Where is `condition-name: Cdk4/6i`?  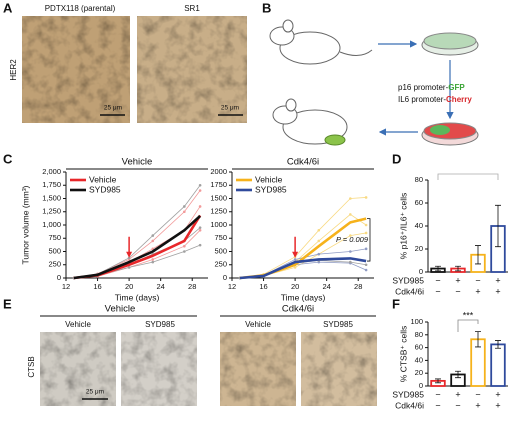
condition-name: Cdk4/6i is located at coordinates (409, 405).